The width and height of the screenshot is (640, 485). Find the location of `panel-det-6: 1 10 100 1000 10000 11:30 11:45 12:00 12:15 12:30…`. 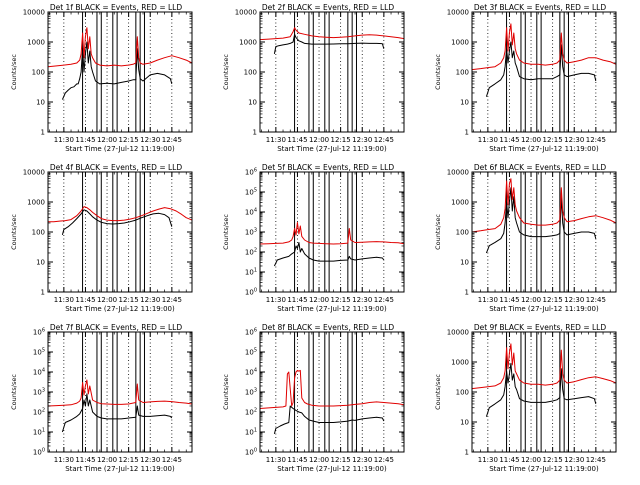

panel-det-6: 1 10 100 1000 10000 11:30 11:45 12:00 12:15 12:30… is located at coordinates (525, 238).